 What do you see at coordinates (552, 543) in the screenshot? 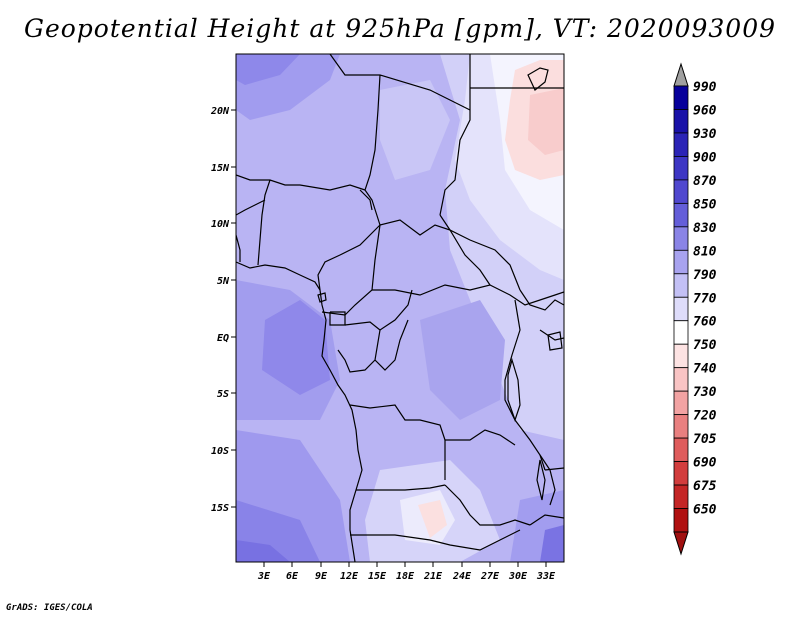
I see `field-dark-southeast` at bounding box center [552, 543].